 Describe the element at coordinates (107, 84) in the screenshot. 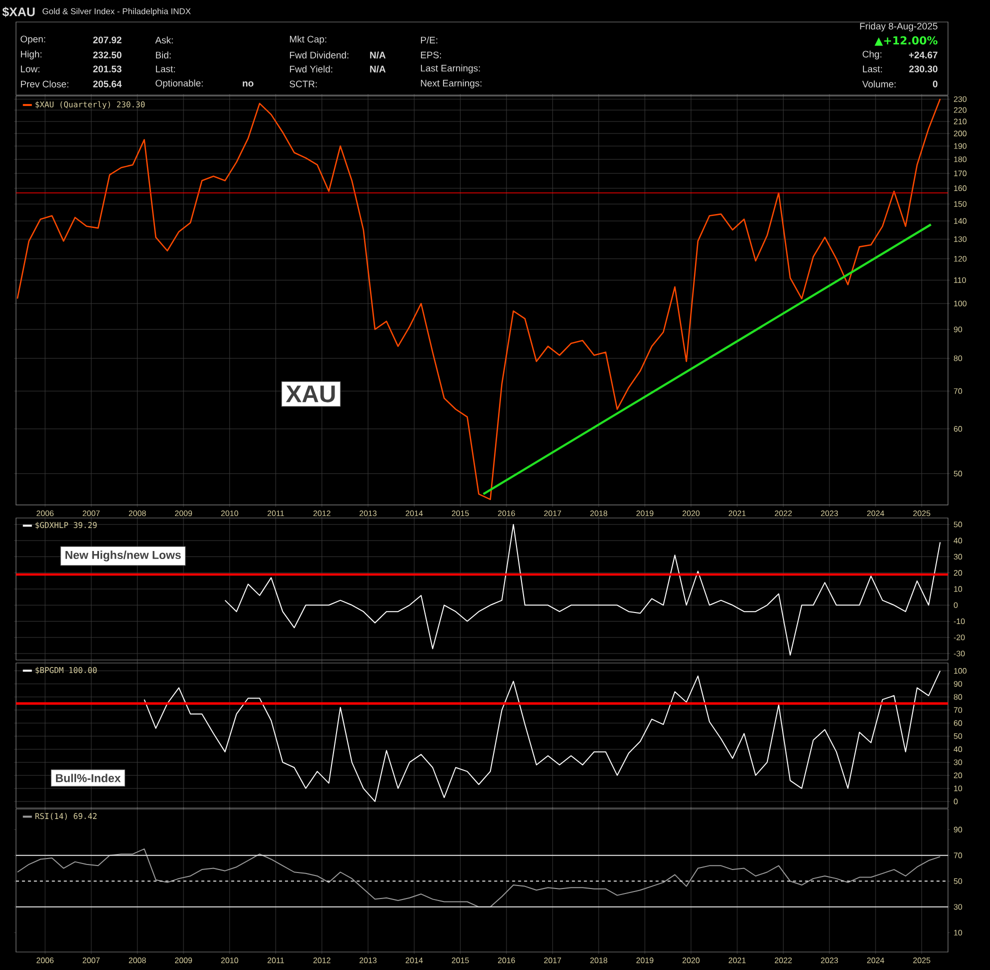

I see `text: 205.64` at that location.